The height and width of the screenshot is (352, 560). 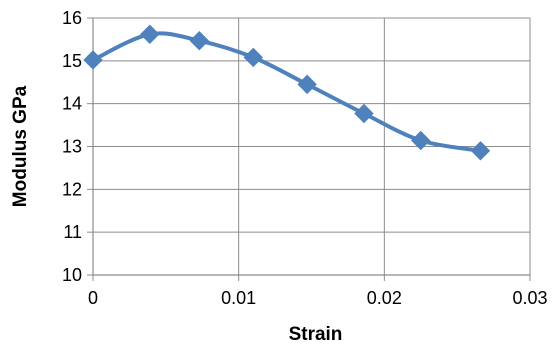 I want to click on x-tick-label: 0.01, so click(x=238, y=298).